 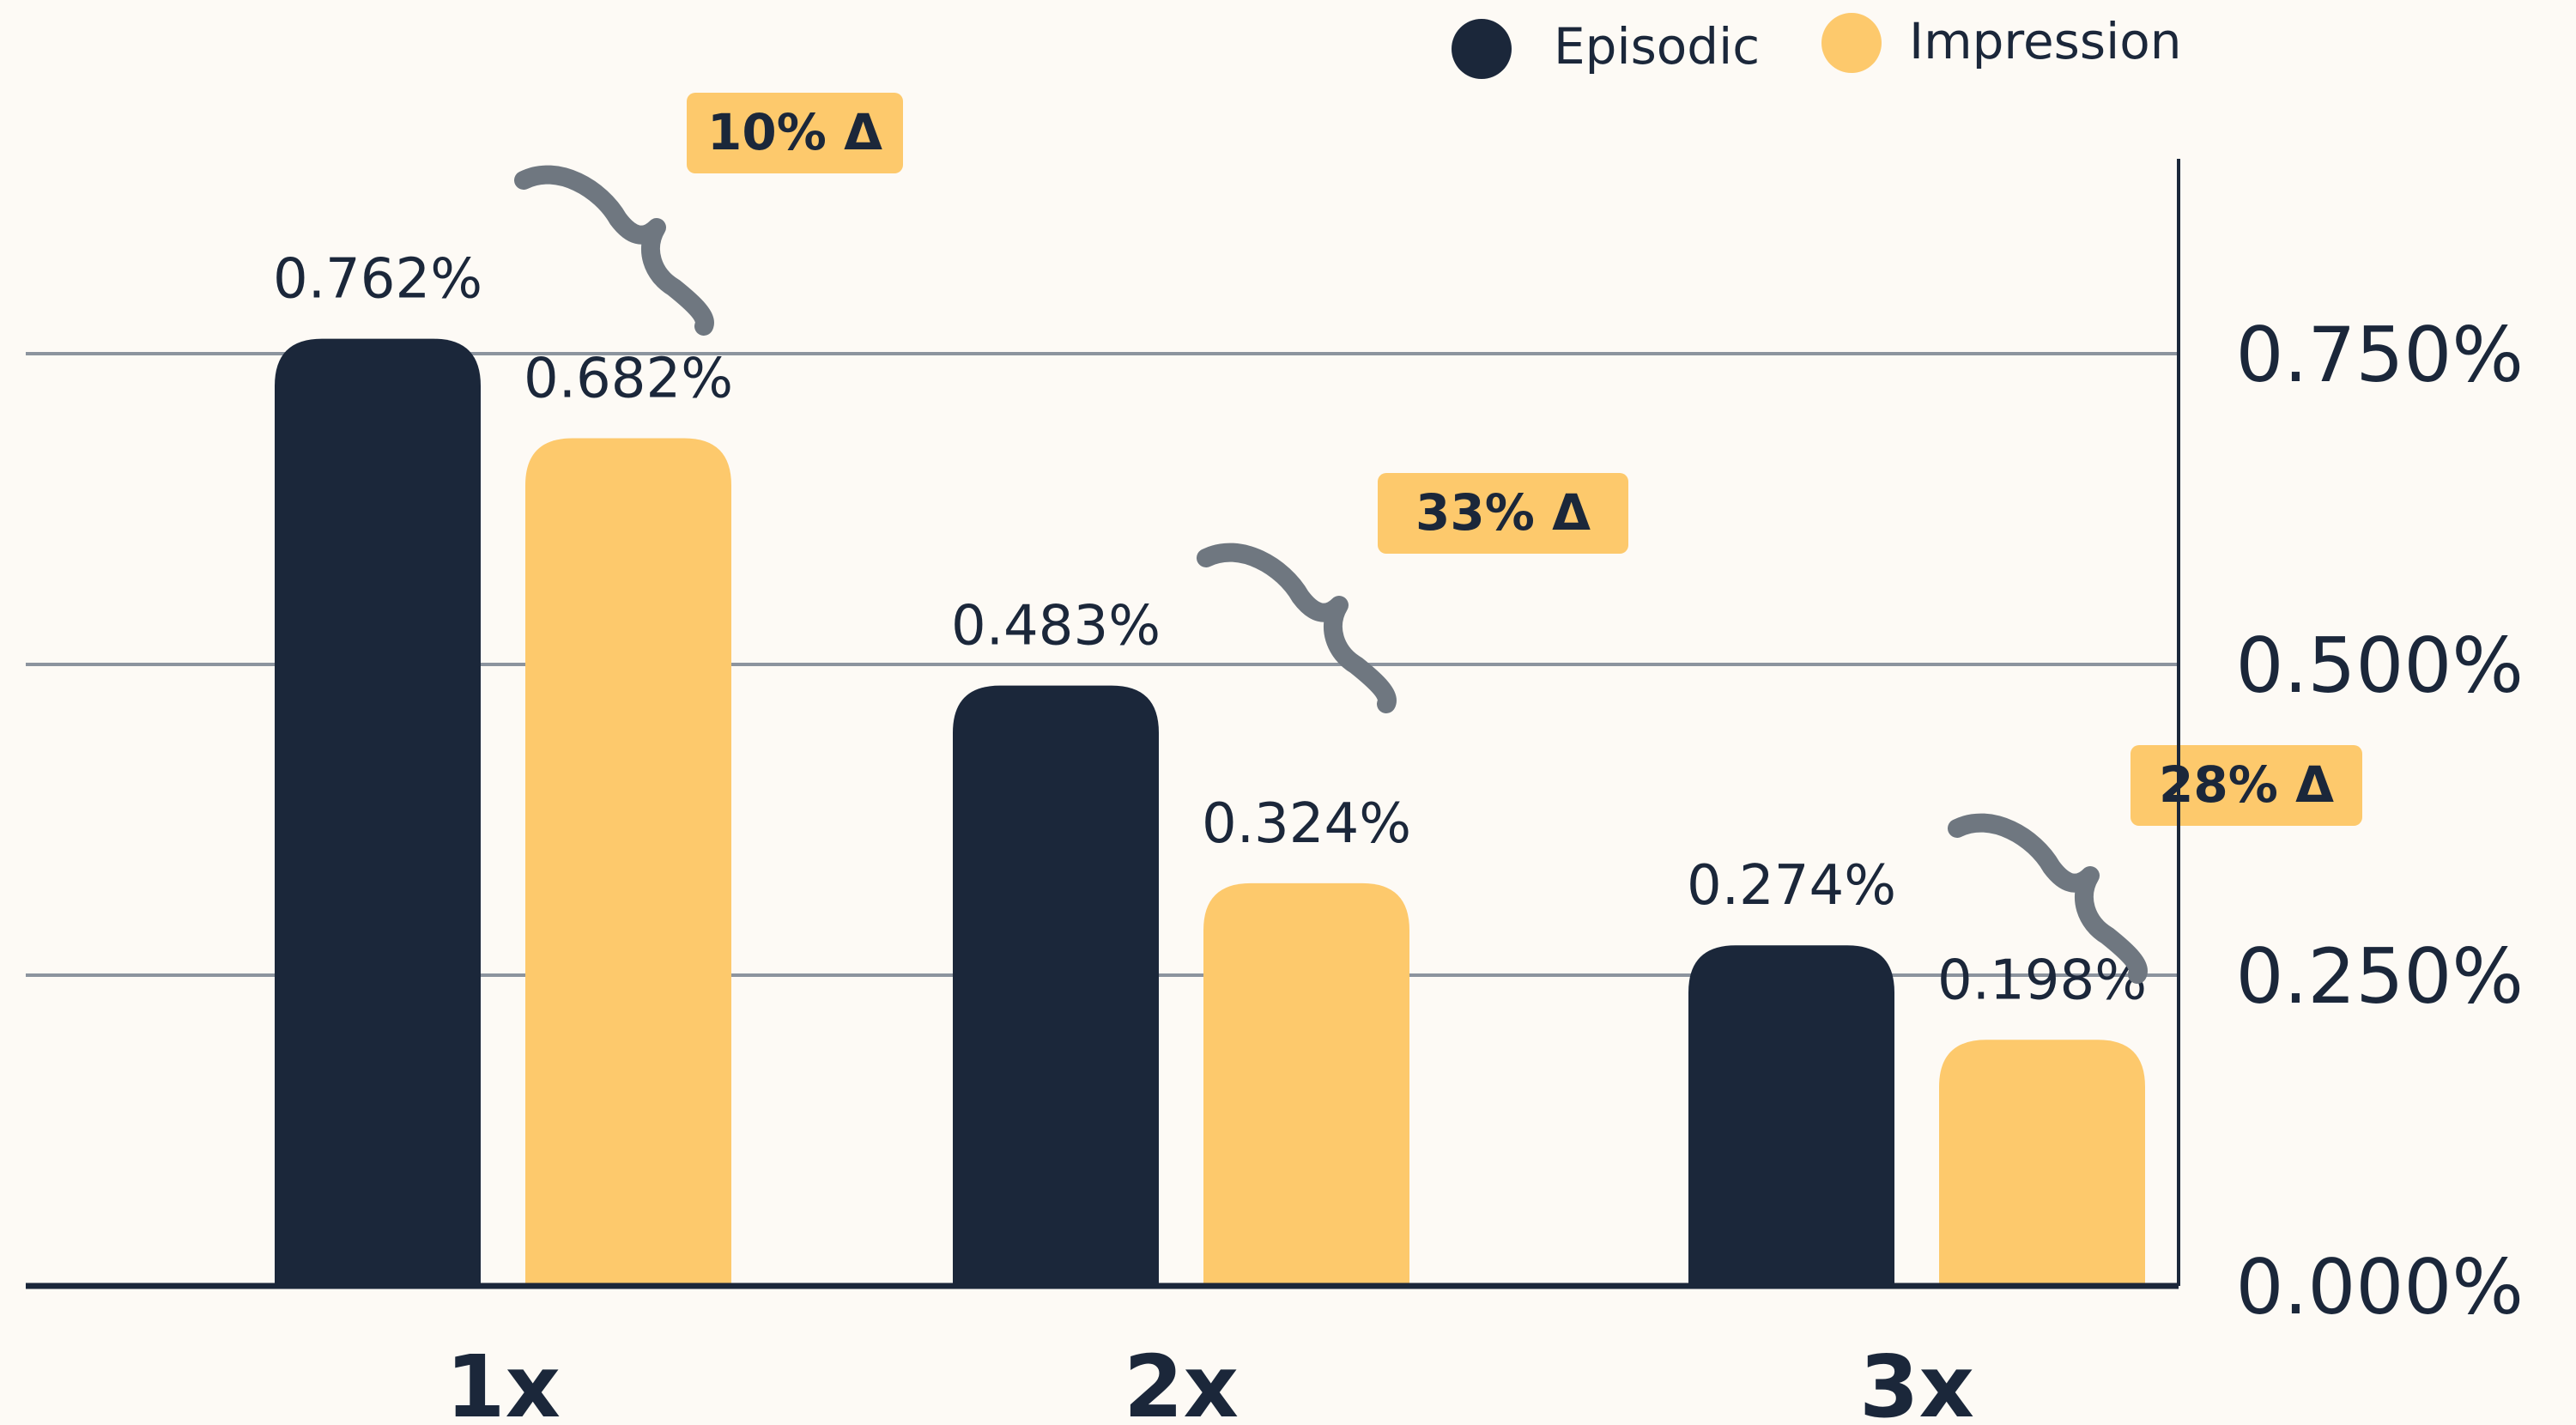 I want to click on category-label: 2x, so click(x=1181, y=1381).